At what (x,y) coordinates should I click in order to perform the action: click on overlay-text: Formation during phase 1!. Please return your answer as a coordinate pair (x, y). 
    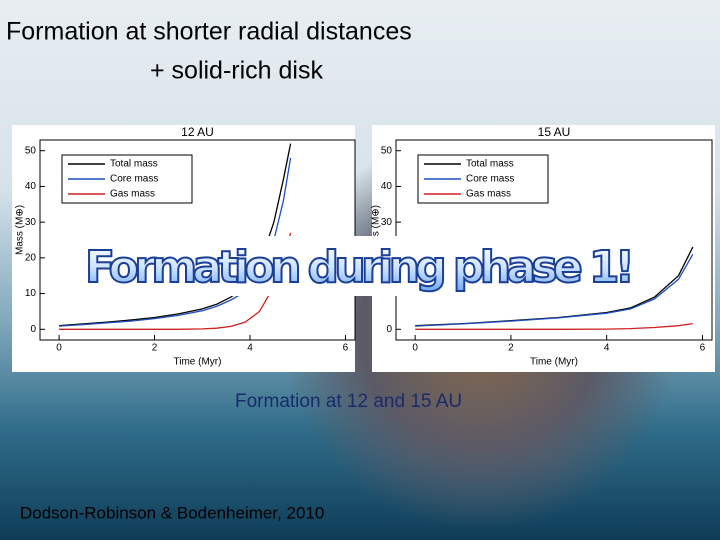
    Looking at the image, I should click on (360, 267).